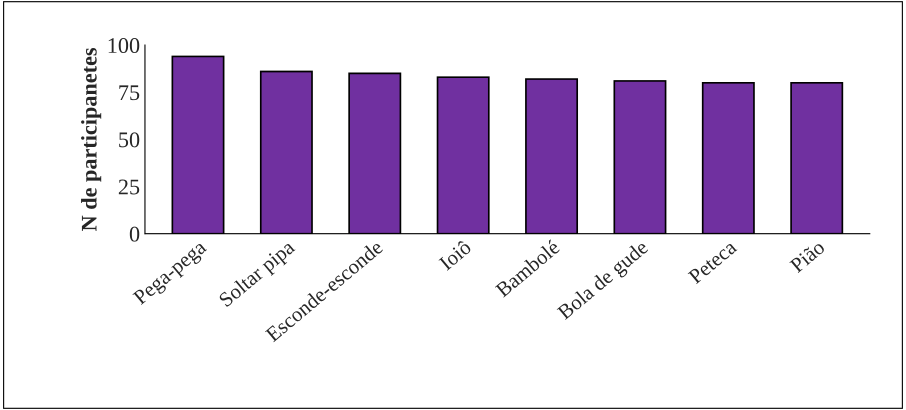  Describe the element at coordinates (455, 255) in the screenshot. I see `x-tick-label: Ioiô` at that location.